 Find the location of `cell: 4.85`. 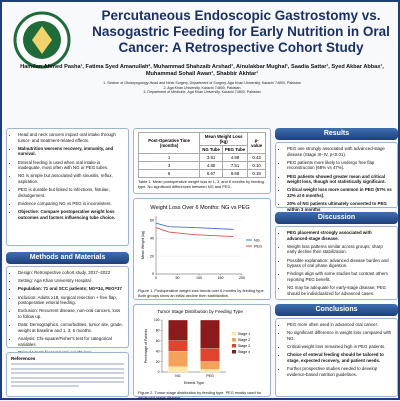

cell: 4.85 is located at coordinates (211, 165).